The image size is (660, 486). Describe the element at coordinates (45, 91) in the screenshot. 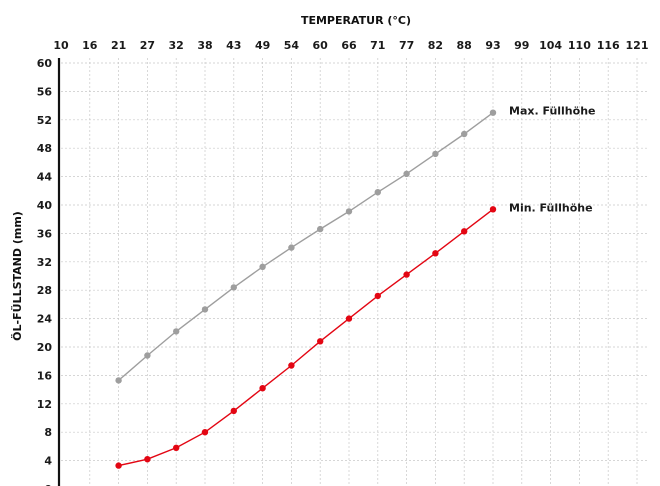

I see `y-tick-label: 56` at that location.